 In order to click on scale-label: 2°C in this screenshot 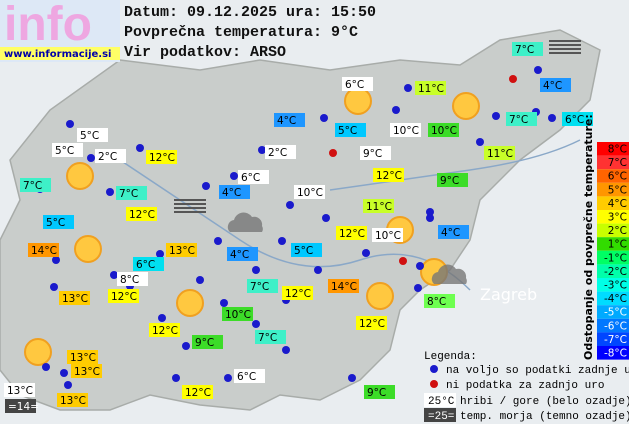, I will do `click(617, 231)`.